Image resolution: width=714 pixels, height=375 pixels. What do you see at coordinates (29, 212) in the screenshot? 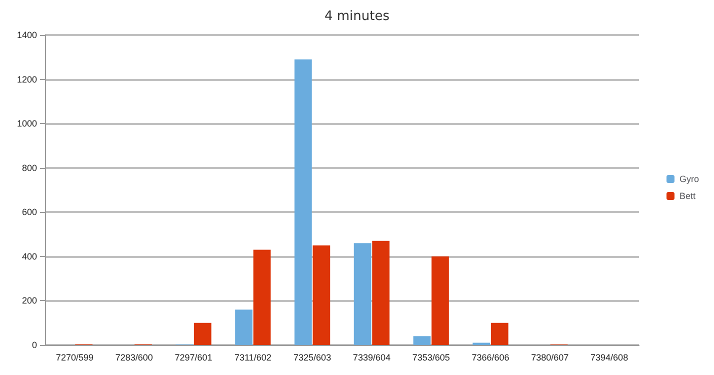
I see `y-tick-label: 600` at bounding box center [29, 212].